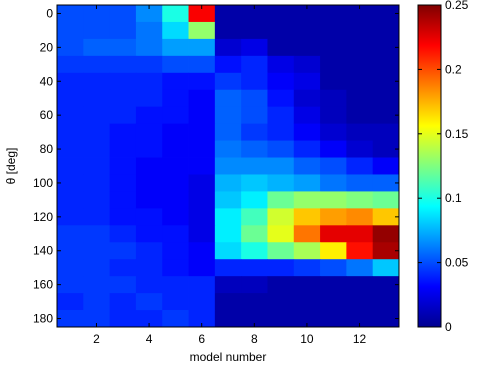  Describe the element at coordinates (47, 149) in the screenshot. I see `y-tick-label: 80` at that location.